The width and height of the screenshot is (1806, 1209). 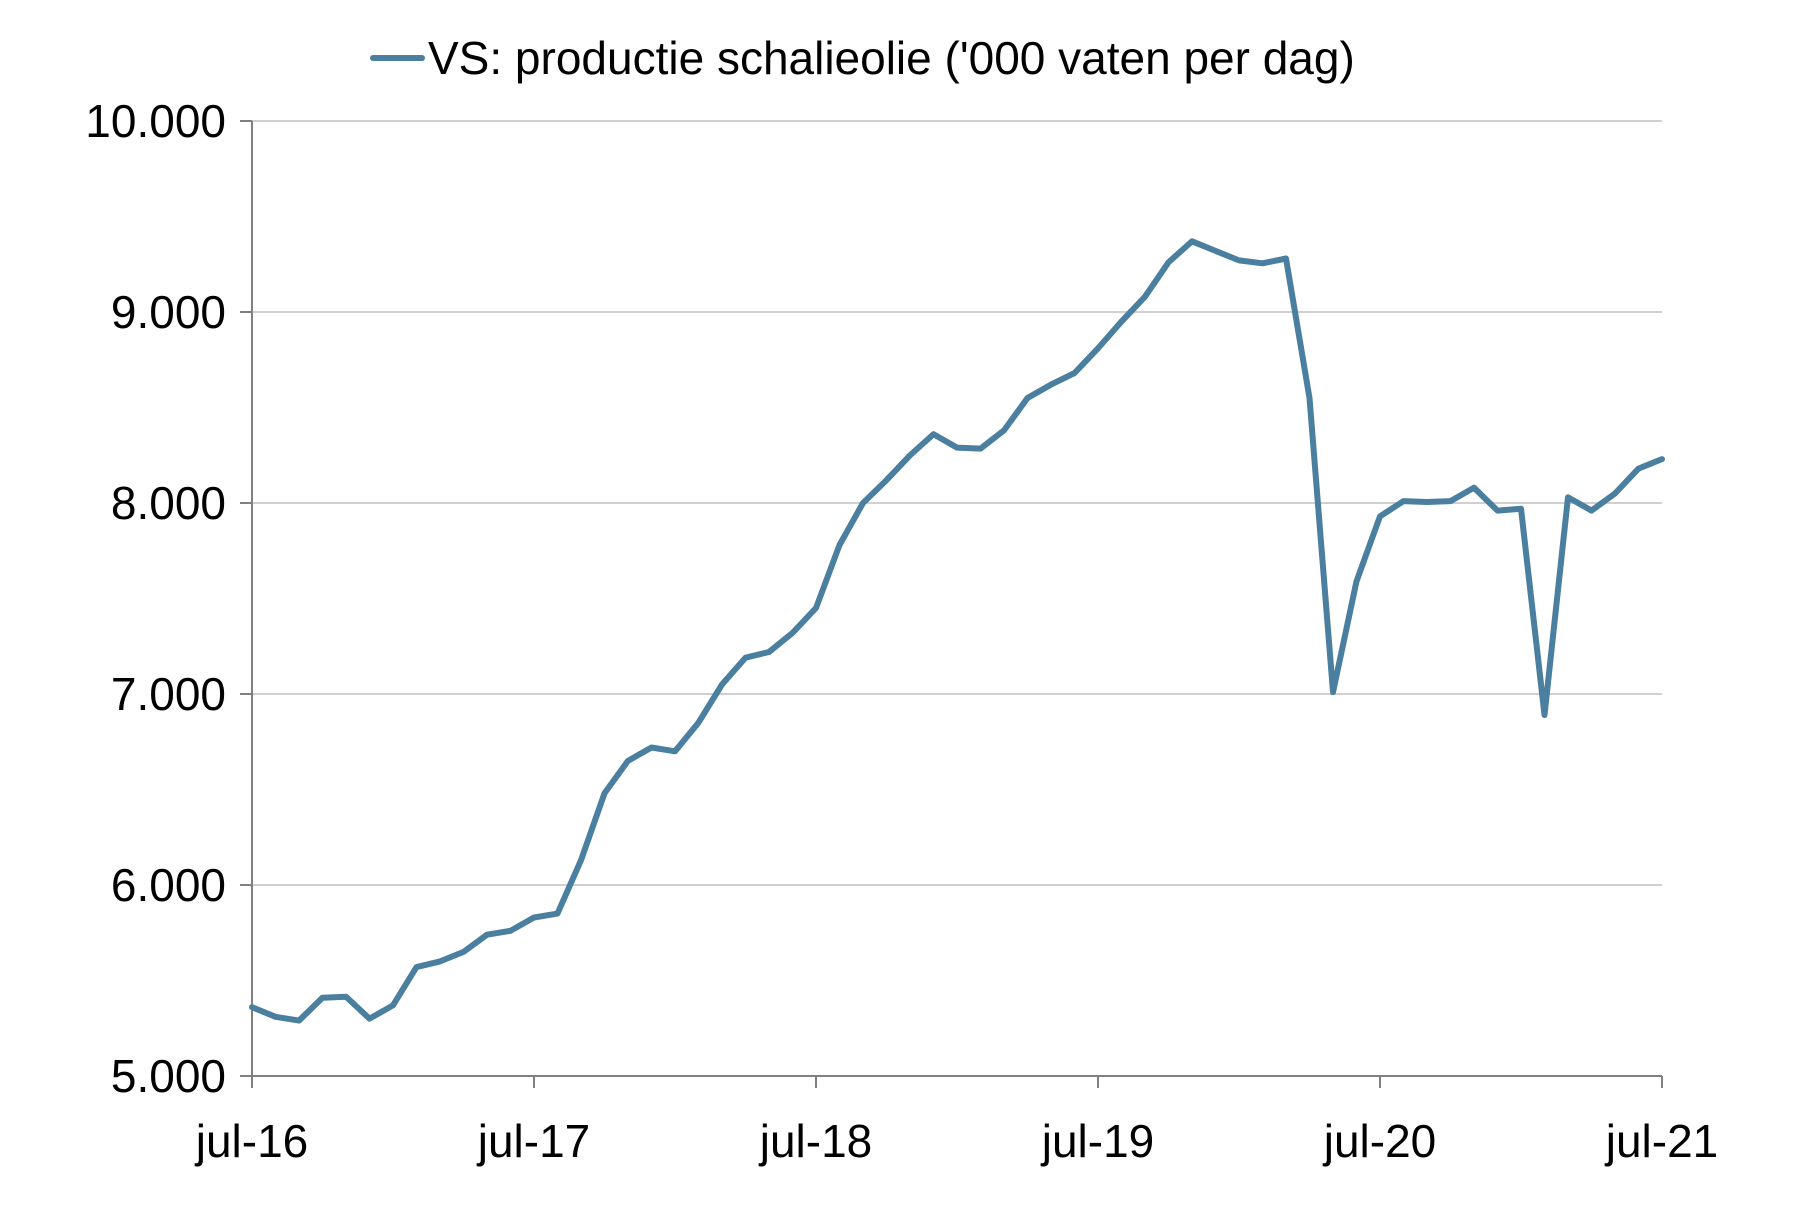 What do you see at coordinates (168, 694) in the screenshot?
I see `y-tick-label: 7.000` at bounding box center [168, 694].